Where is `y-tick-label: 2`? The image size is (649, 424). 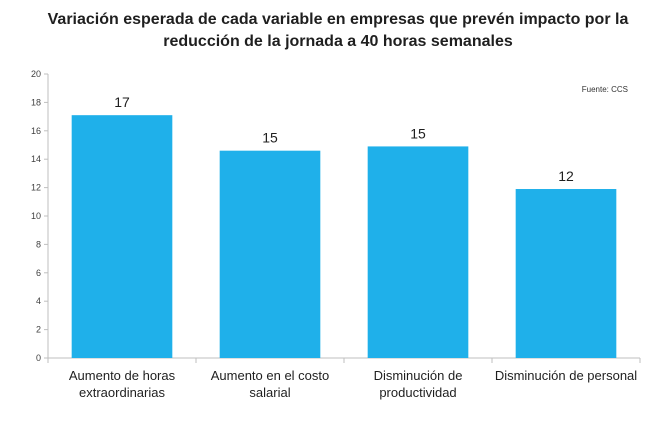 y-tick-label: 2 is located at coordinates (38, 330).